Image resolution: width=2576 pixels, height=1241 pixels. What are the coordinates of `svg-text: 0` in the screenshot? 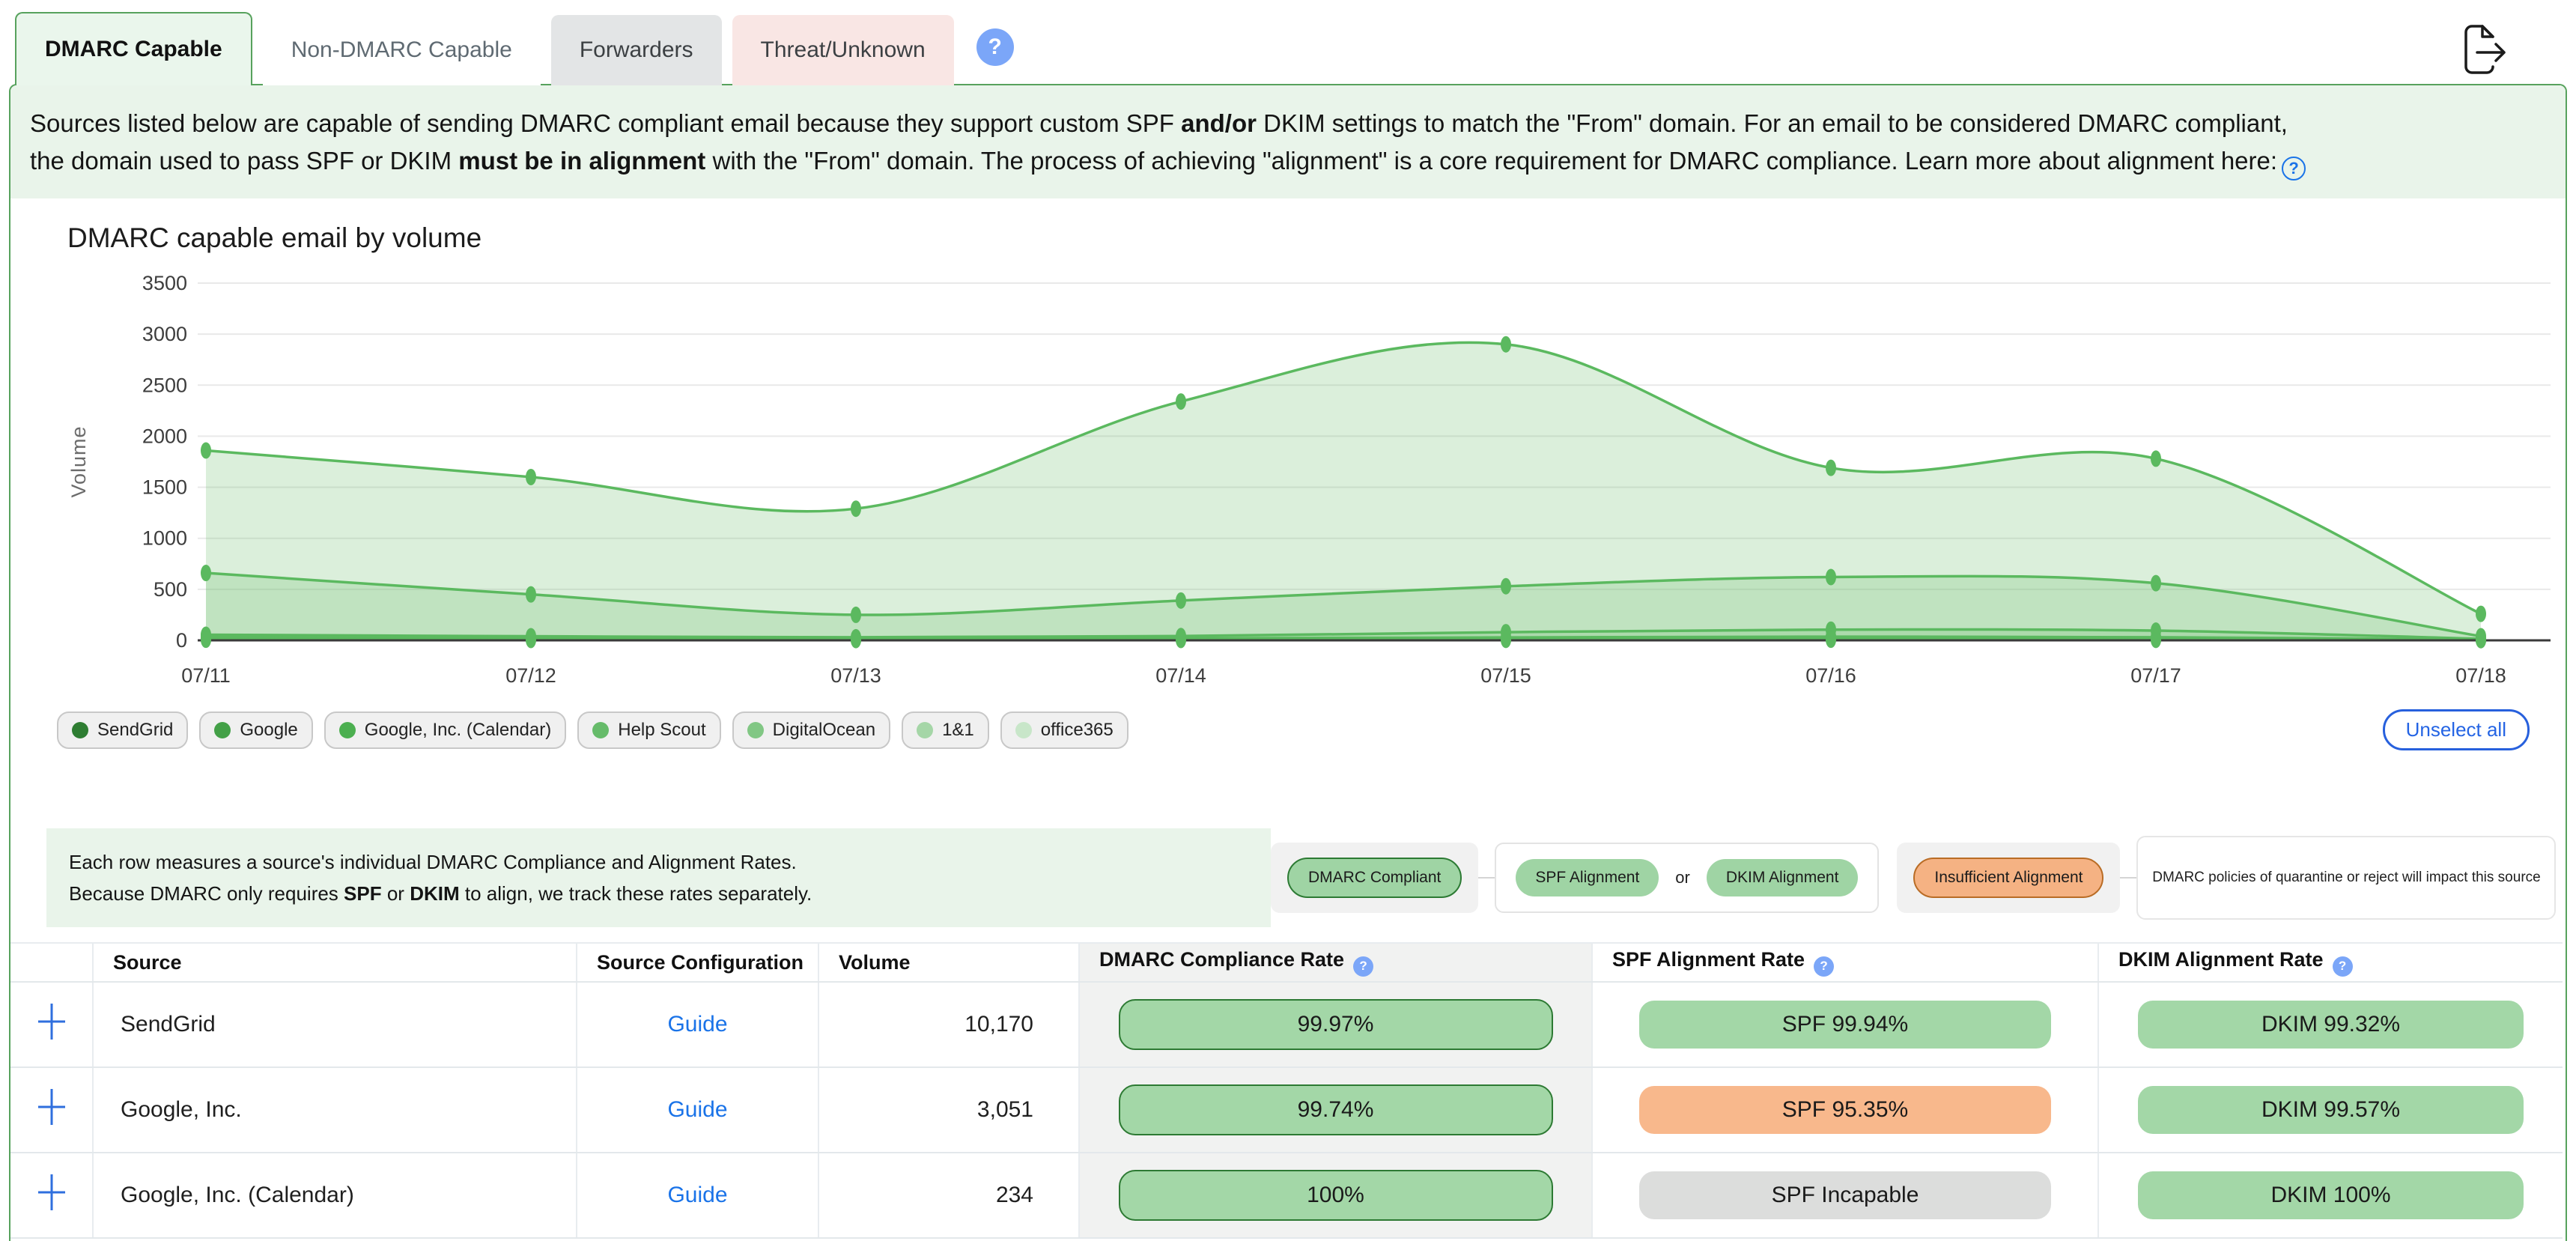 It's located at (181, 640).